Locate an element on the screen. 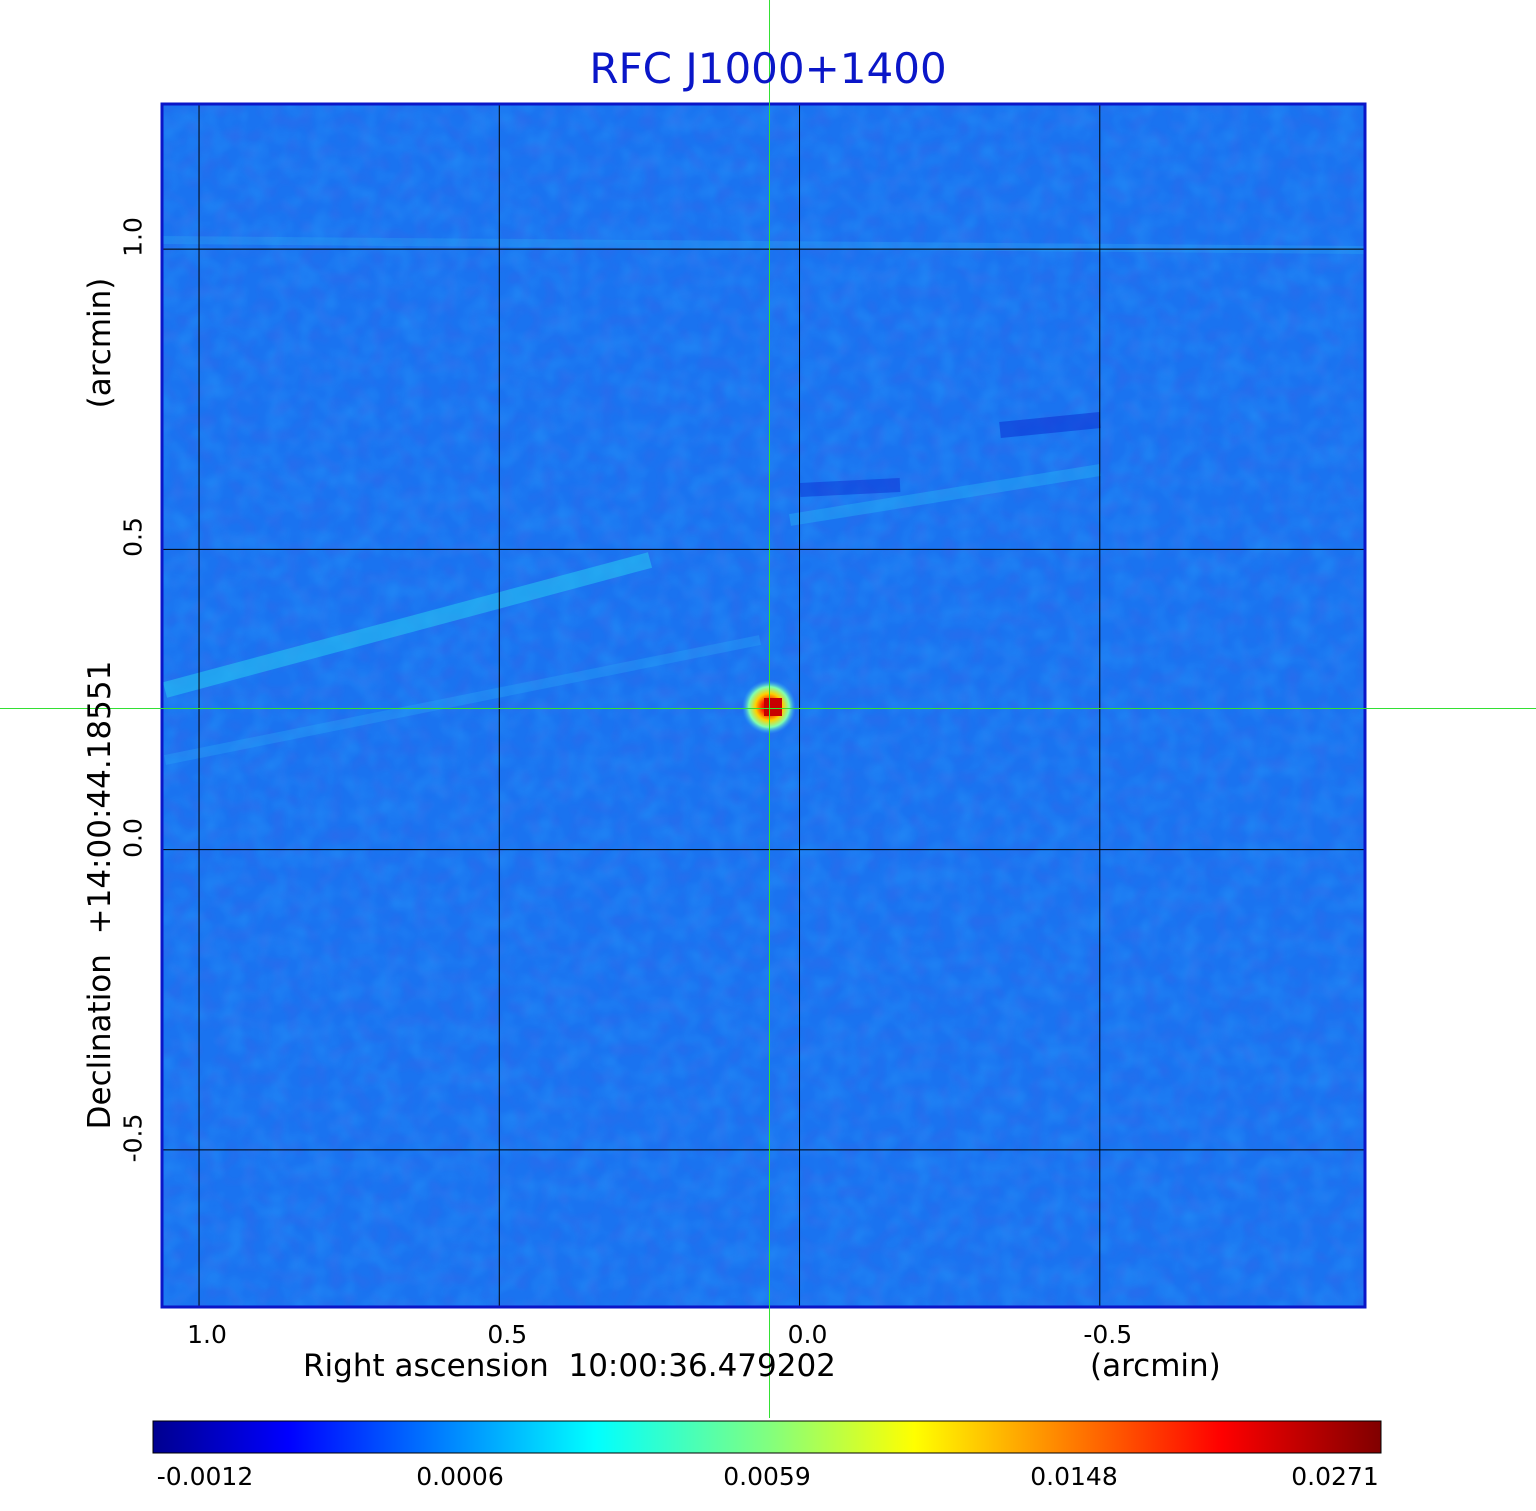  y-tick-label: 0.0 is located at coordinates (133, 837).